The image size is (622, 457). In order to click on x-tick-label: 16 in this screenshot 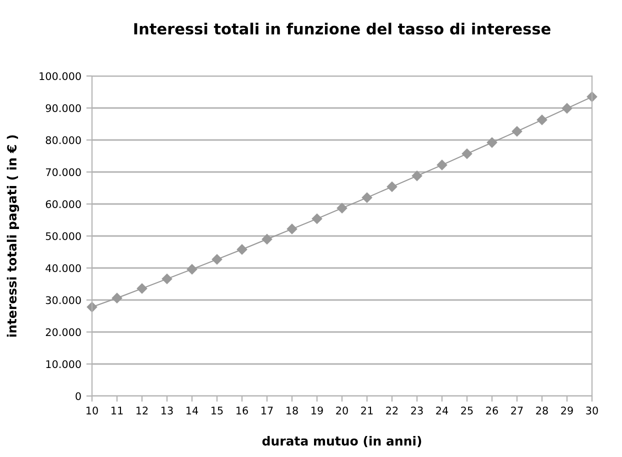, I will do `click(242, 410)`.